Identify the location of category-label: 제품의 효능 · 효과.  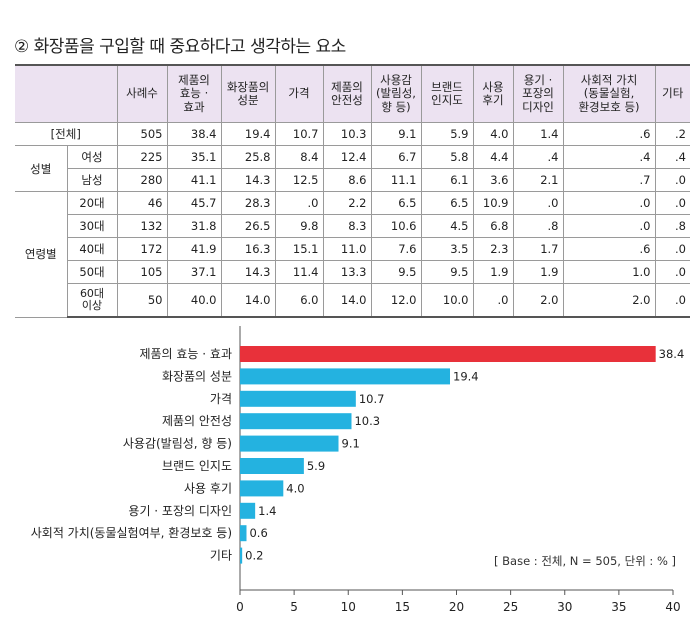
(185, 354).